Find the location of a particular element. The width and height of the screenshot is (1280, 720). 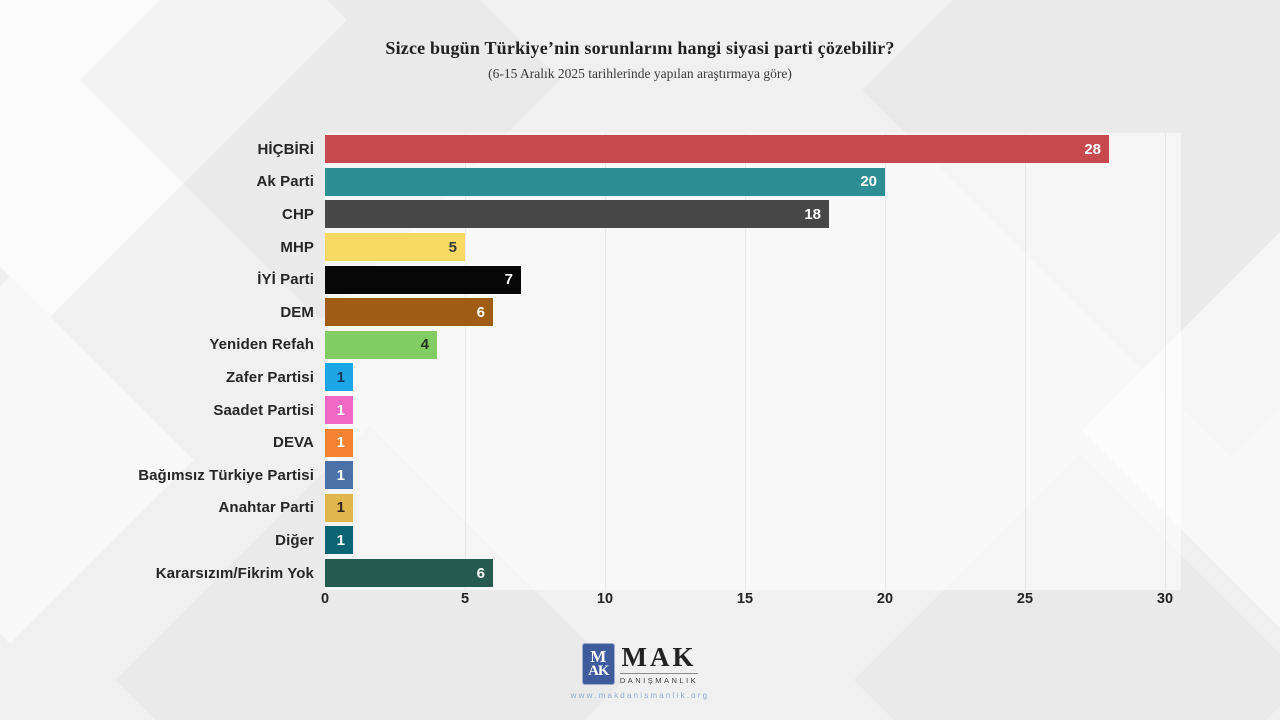

chart-row: MHP 5 is located at coordinates (640, 247).